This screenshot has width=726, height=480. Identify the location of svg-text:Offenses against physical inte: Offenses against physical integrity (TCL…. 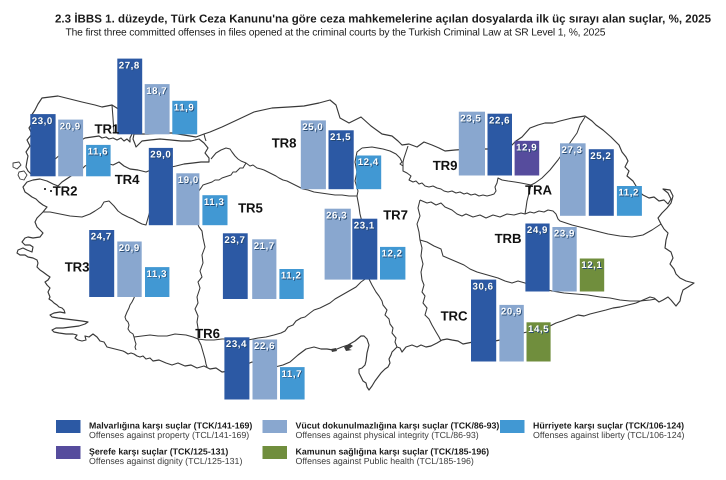
(387, 435).